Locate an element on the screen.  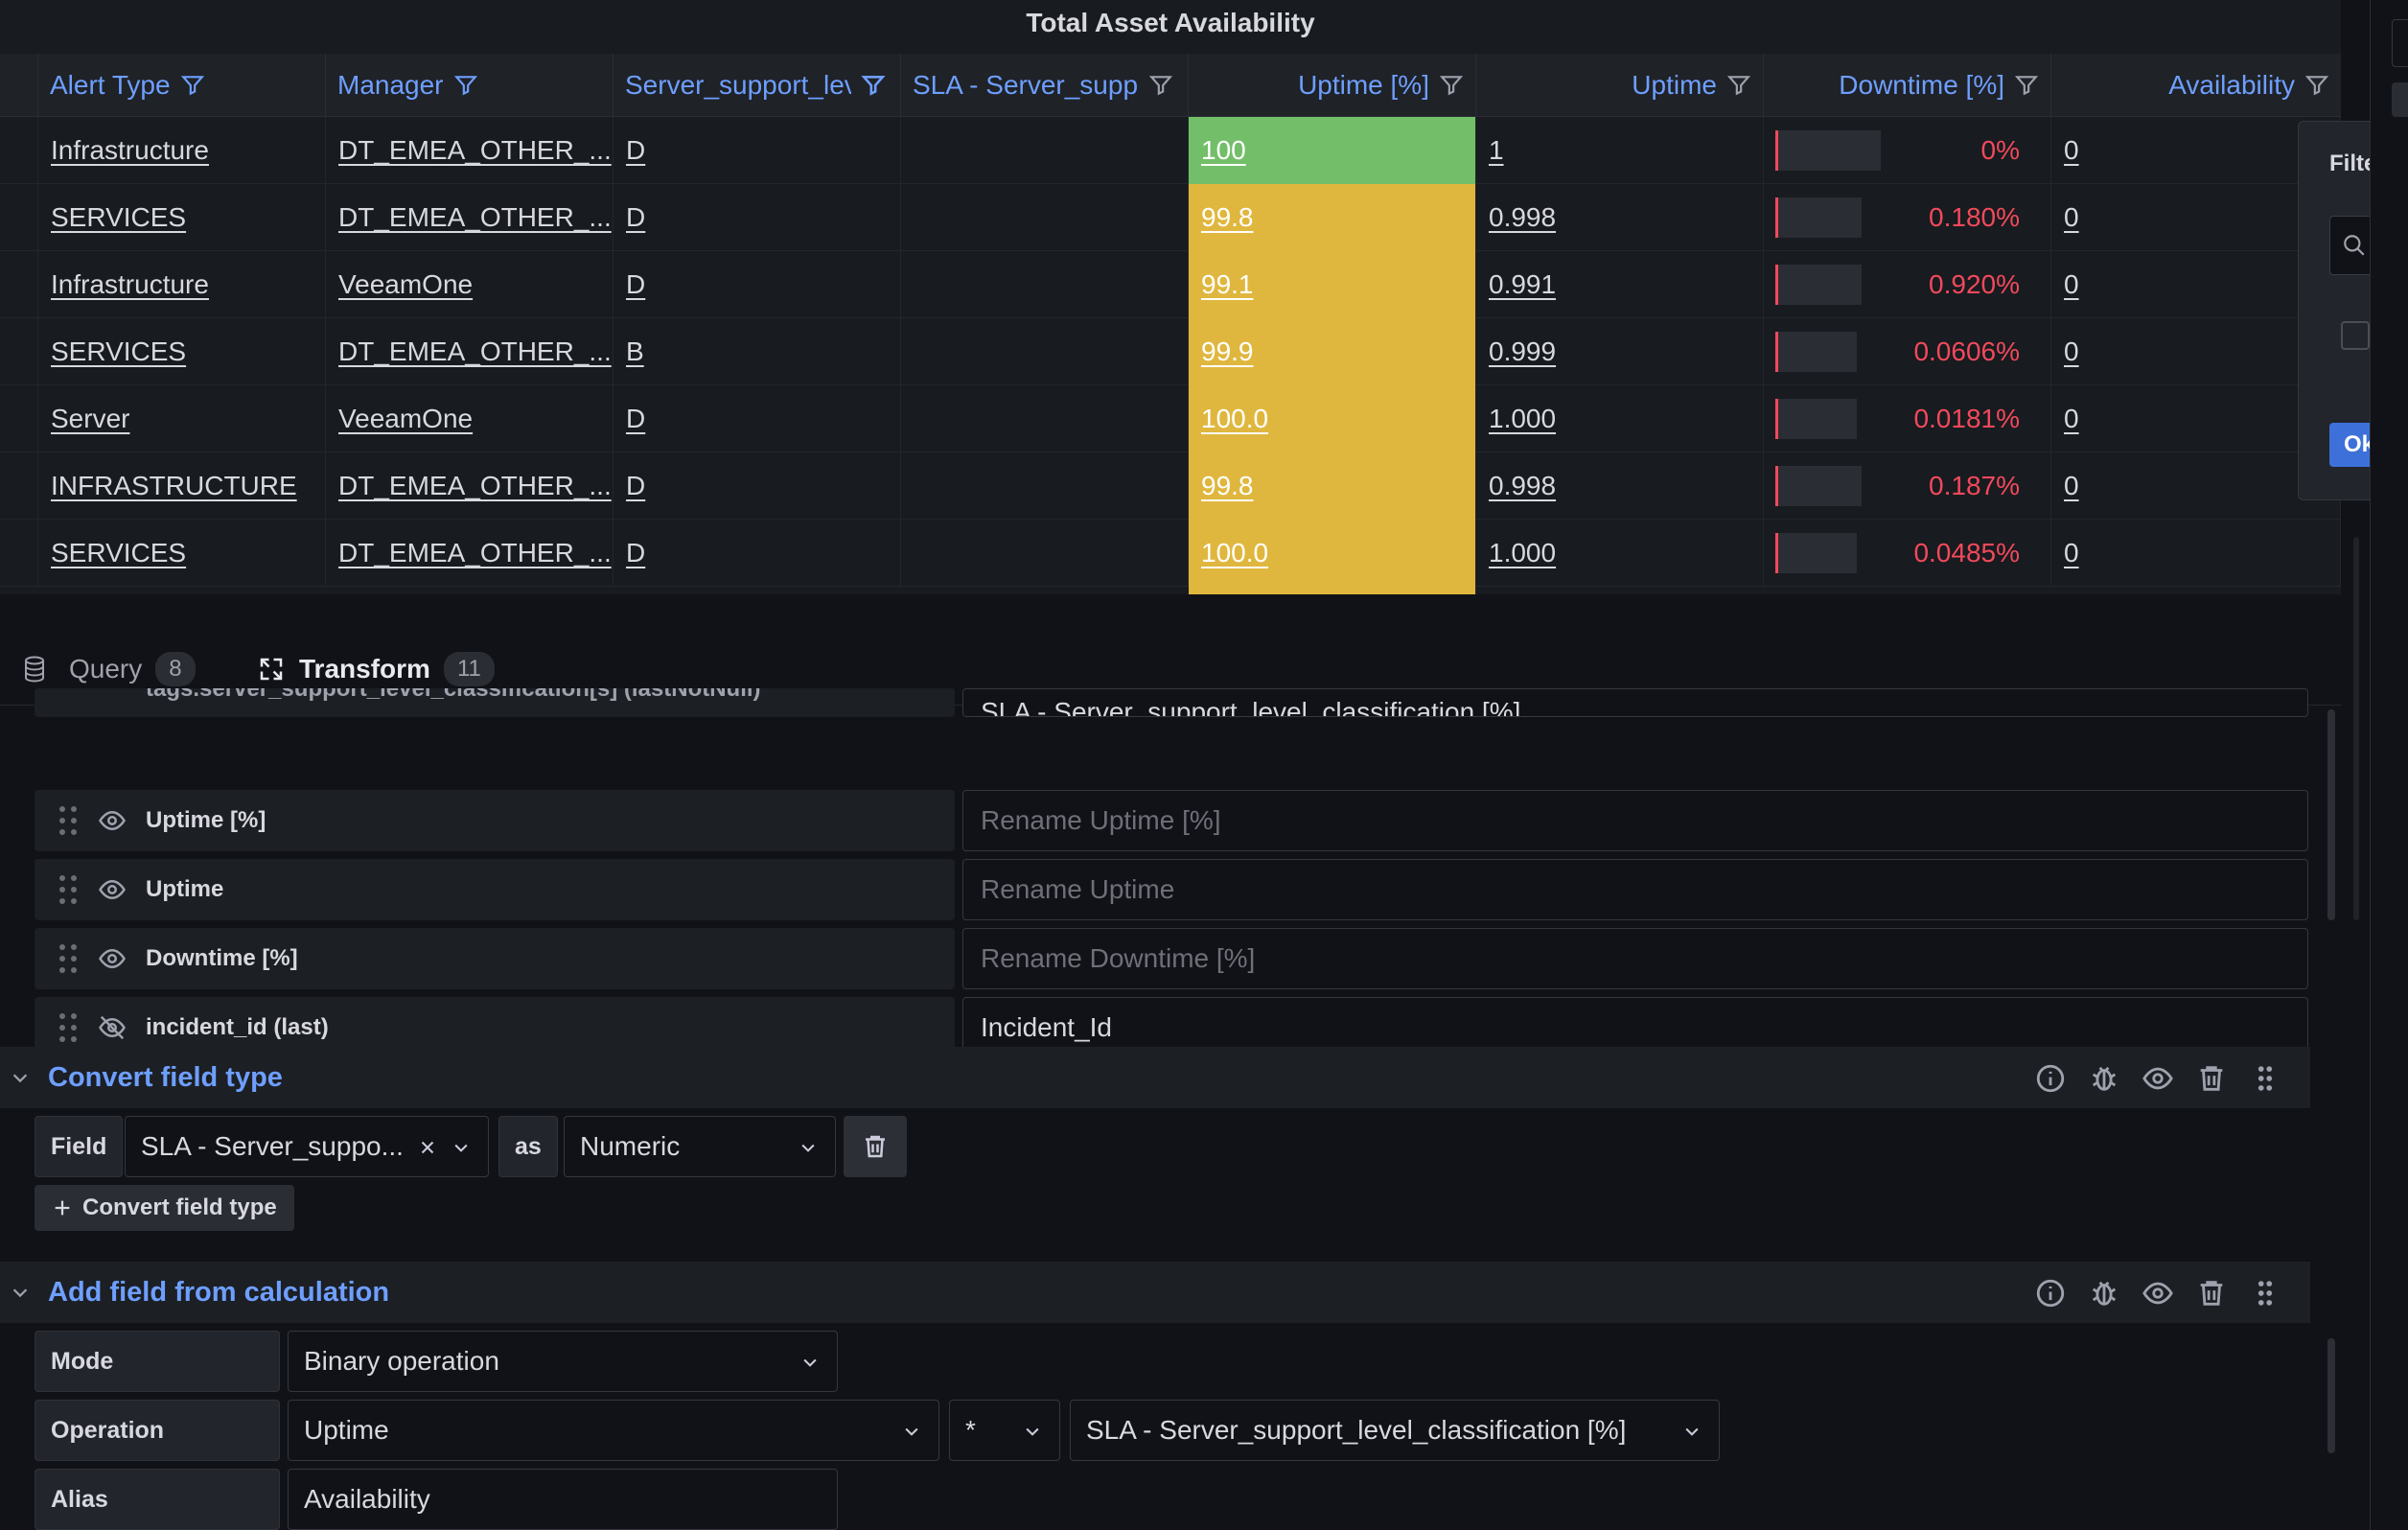
column-header-uptime: Uptime is located at coordinates (1620, 85).